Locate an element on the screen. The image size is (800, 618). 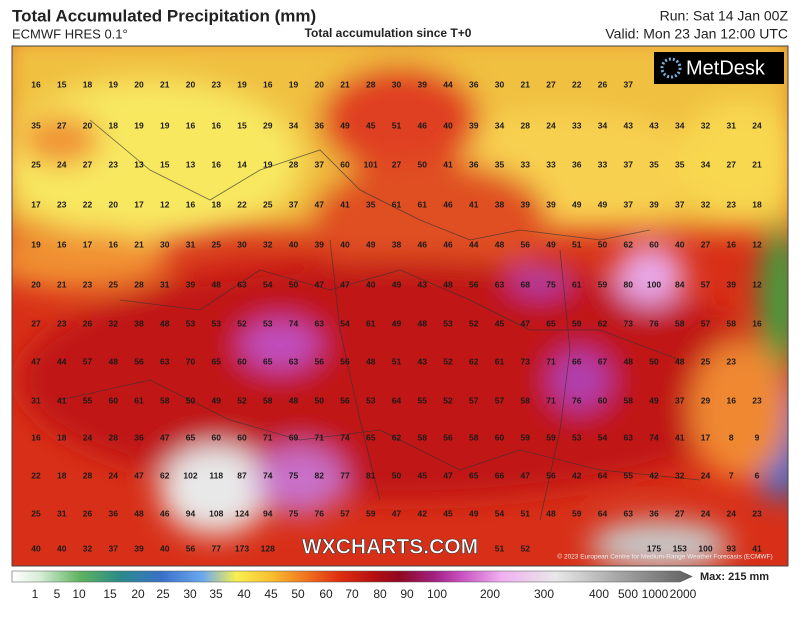
grid-value: 61 is located at coordinates (371, 323).